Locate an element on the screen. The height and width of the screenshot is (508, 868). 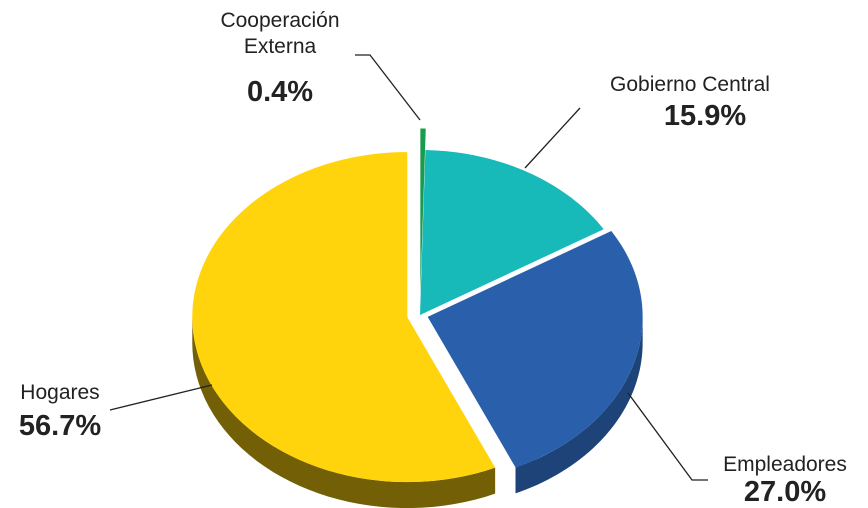
value-label: 56.7% is located at coordinates (60, 426).